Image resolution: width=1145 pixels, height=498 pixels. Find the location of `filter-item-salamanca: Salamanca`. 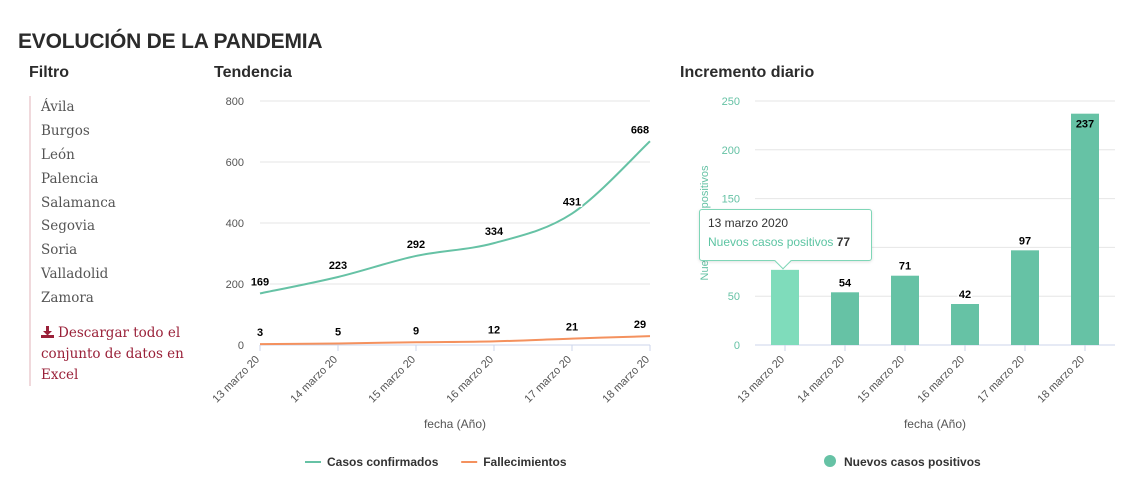

filter-item-salamanca: Salamanca is located at coordinates (78, 202).